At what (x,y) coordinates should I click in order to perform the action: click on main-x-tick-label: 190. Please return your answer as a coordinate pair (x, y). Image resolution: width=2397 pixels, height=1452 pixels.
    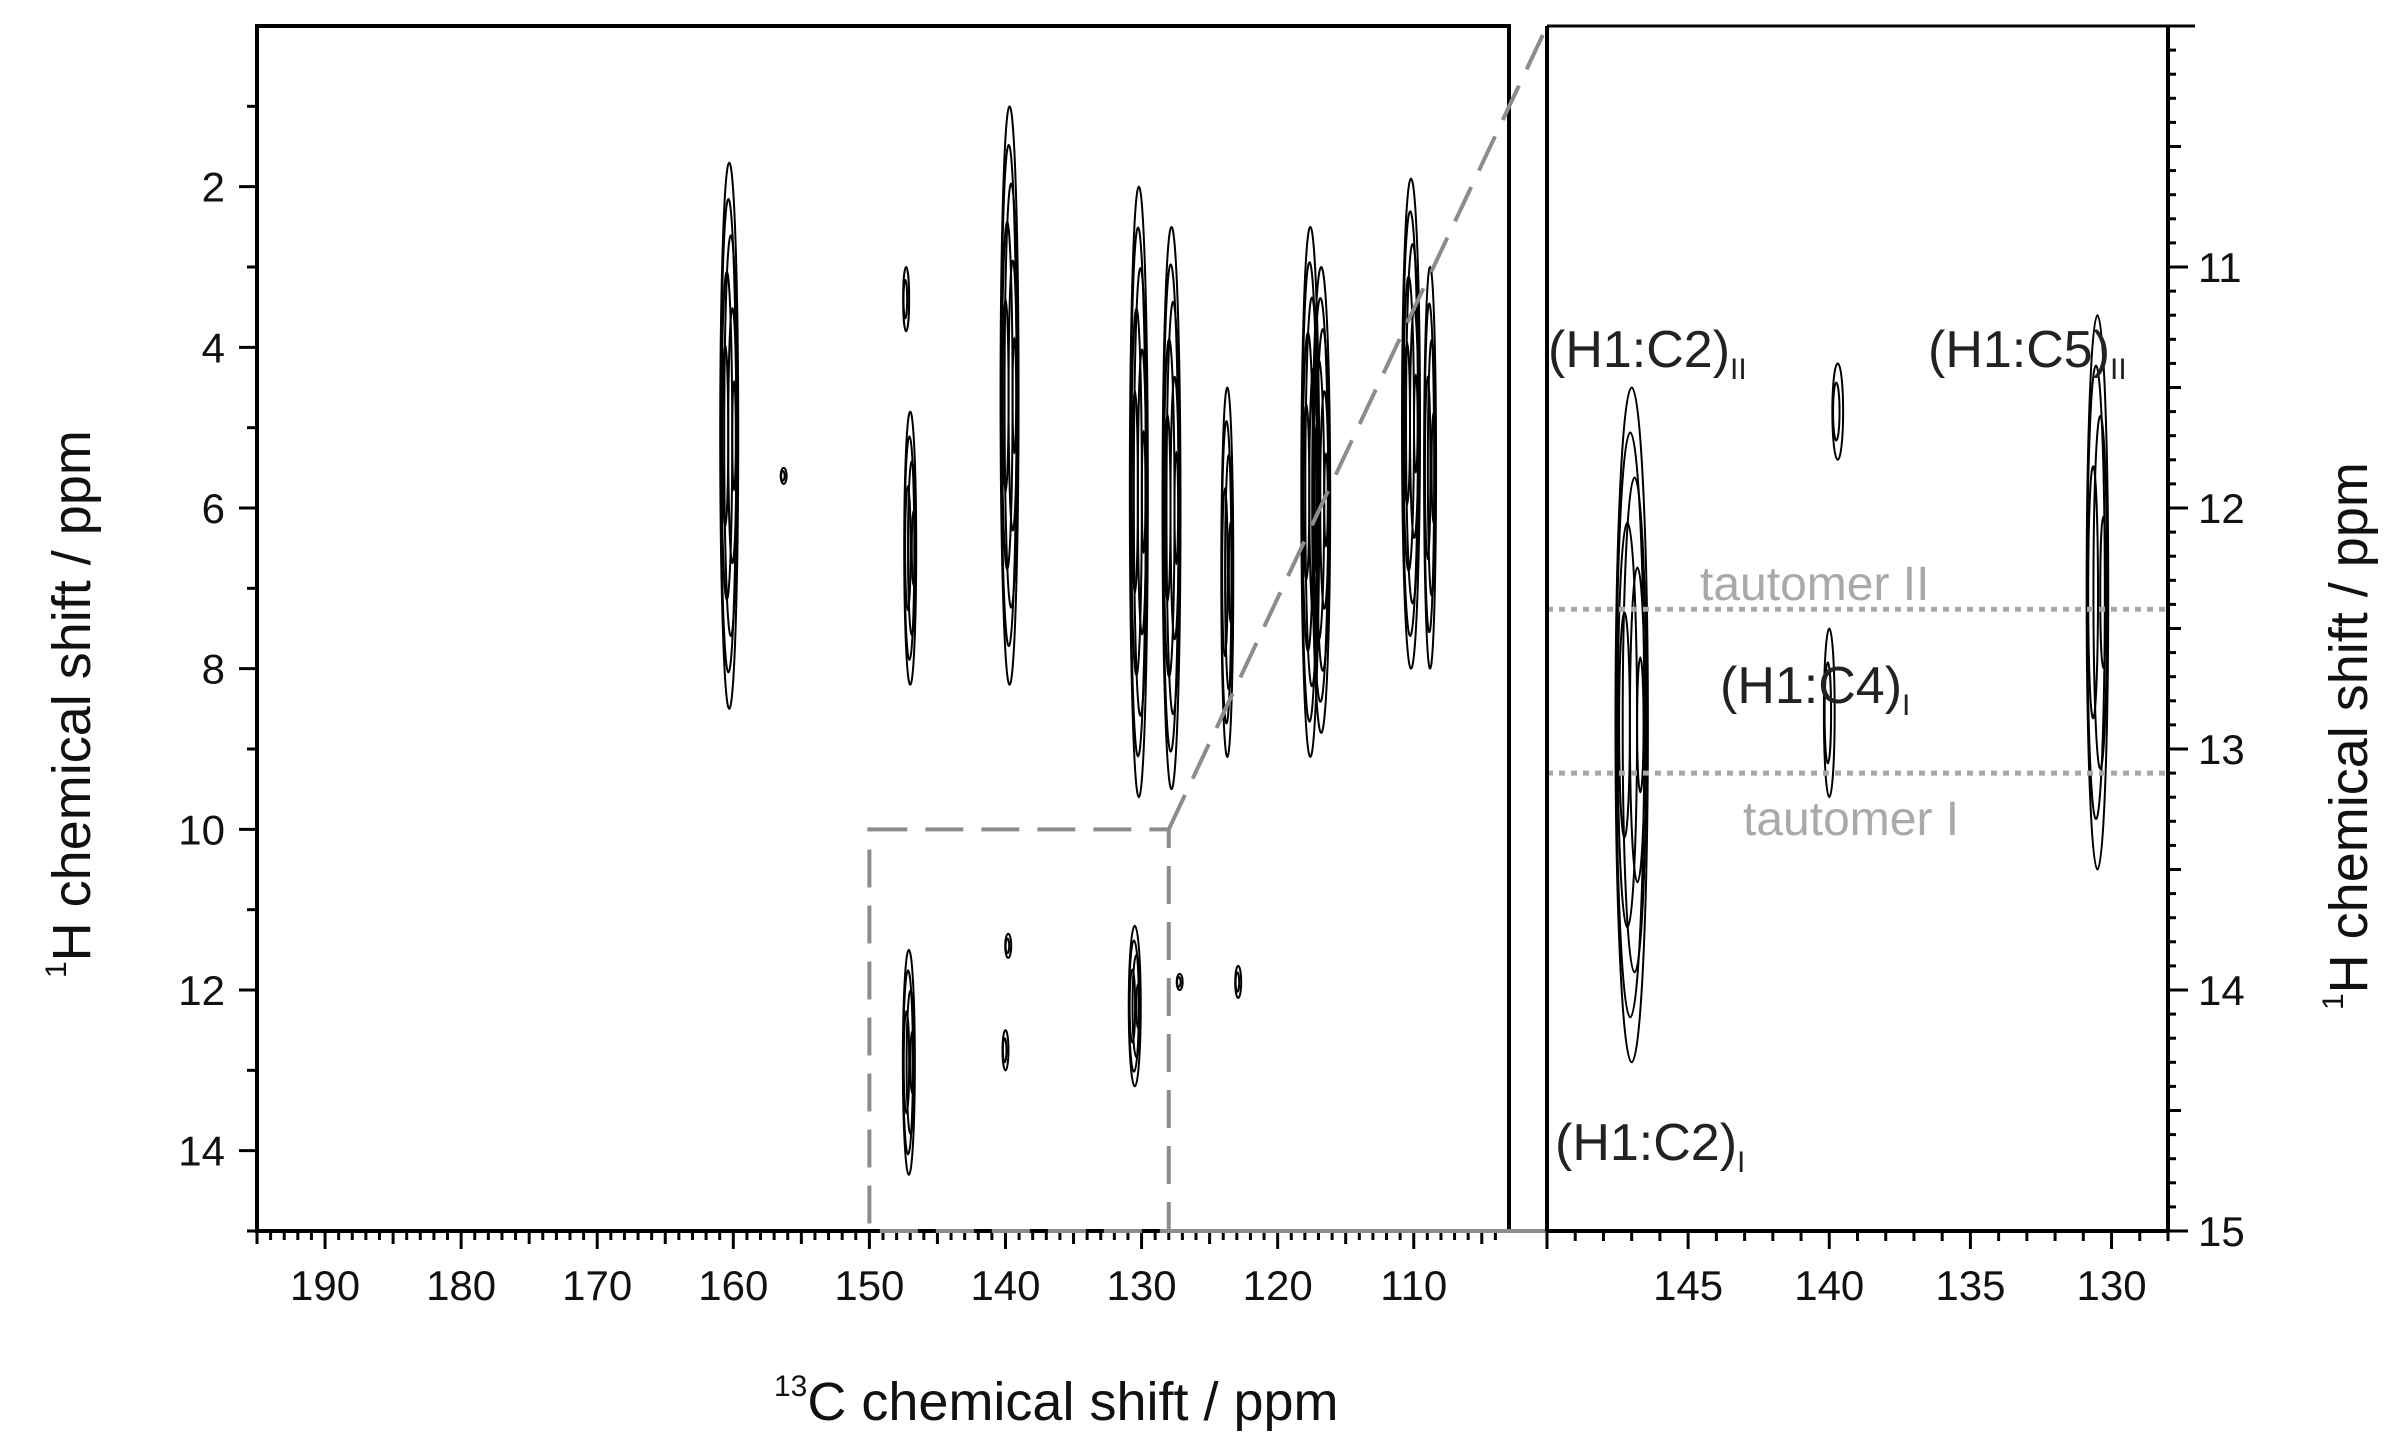
    Looking at the image, I should click on (325, 1285).